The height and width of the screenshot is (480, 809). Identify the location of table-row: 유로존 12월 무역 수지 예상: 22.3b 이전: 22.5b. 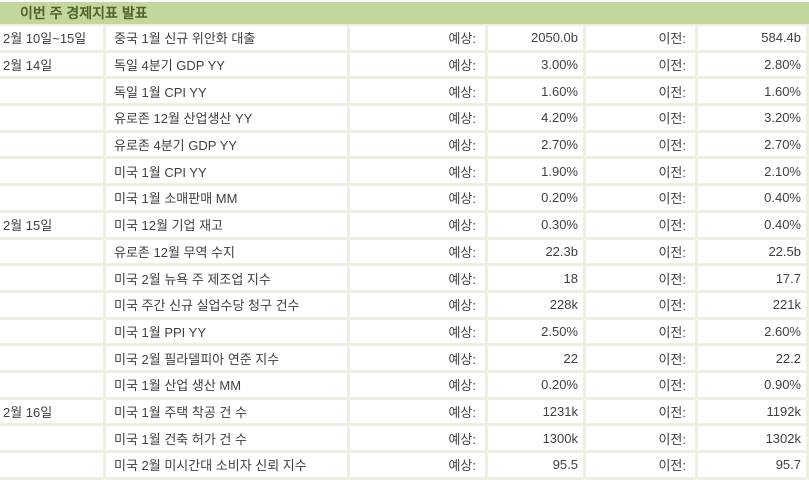
(404, 253).